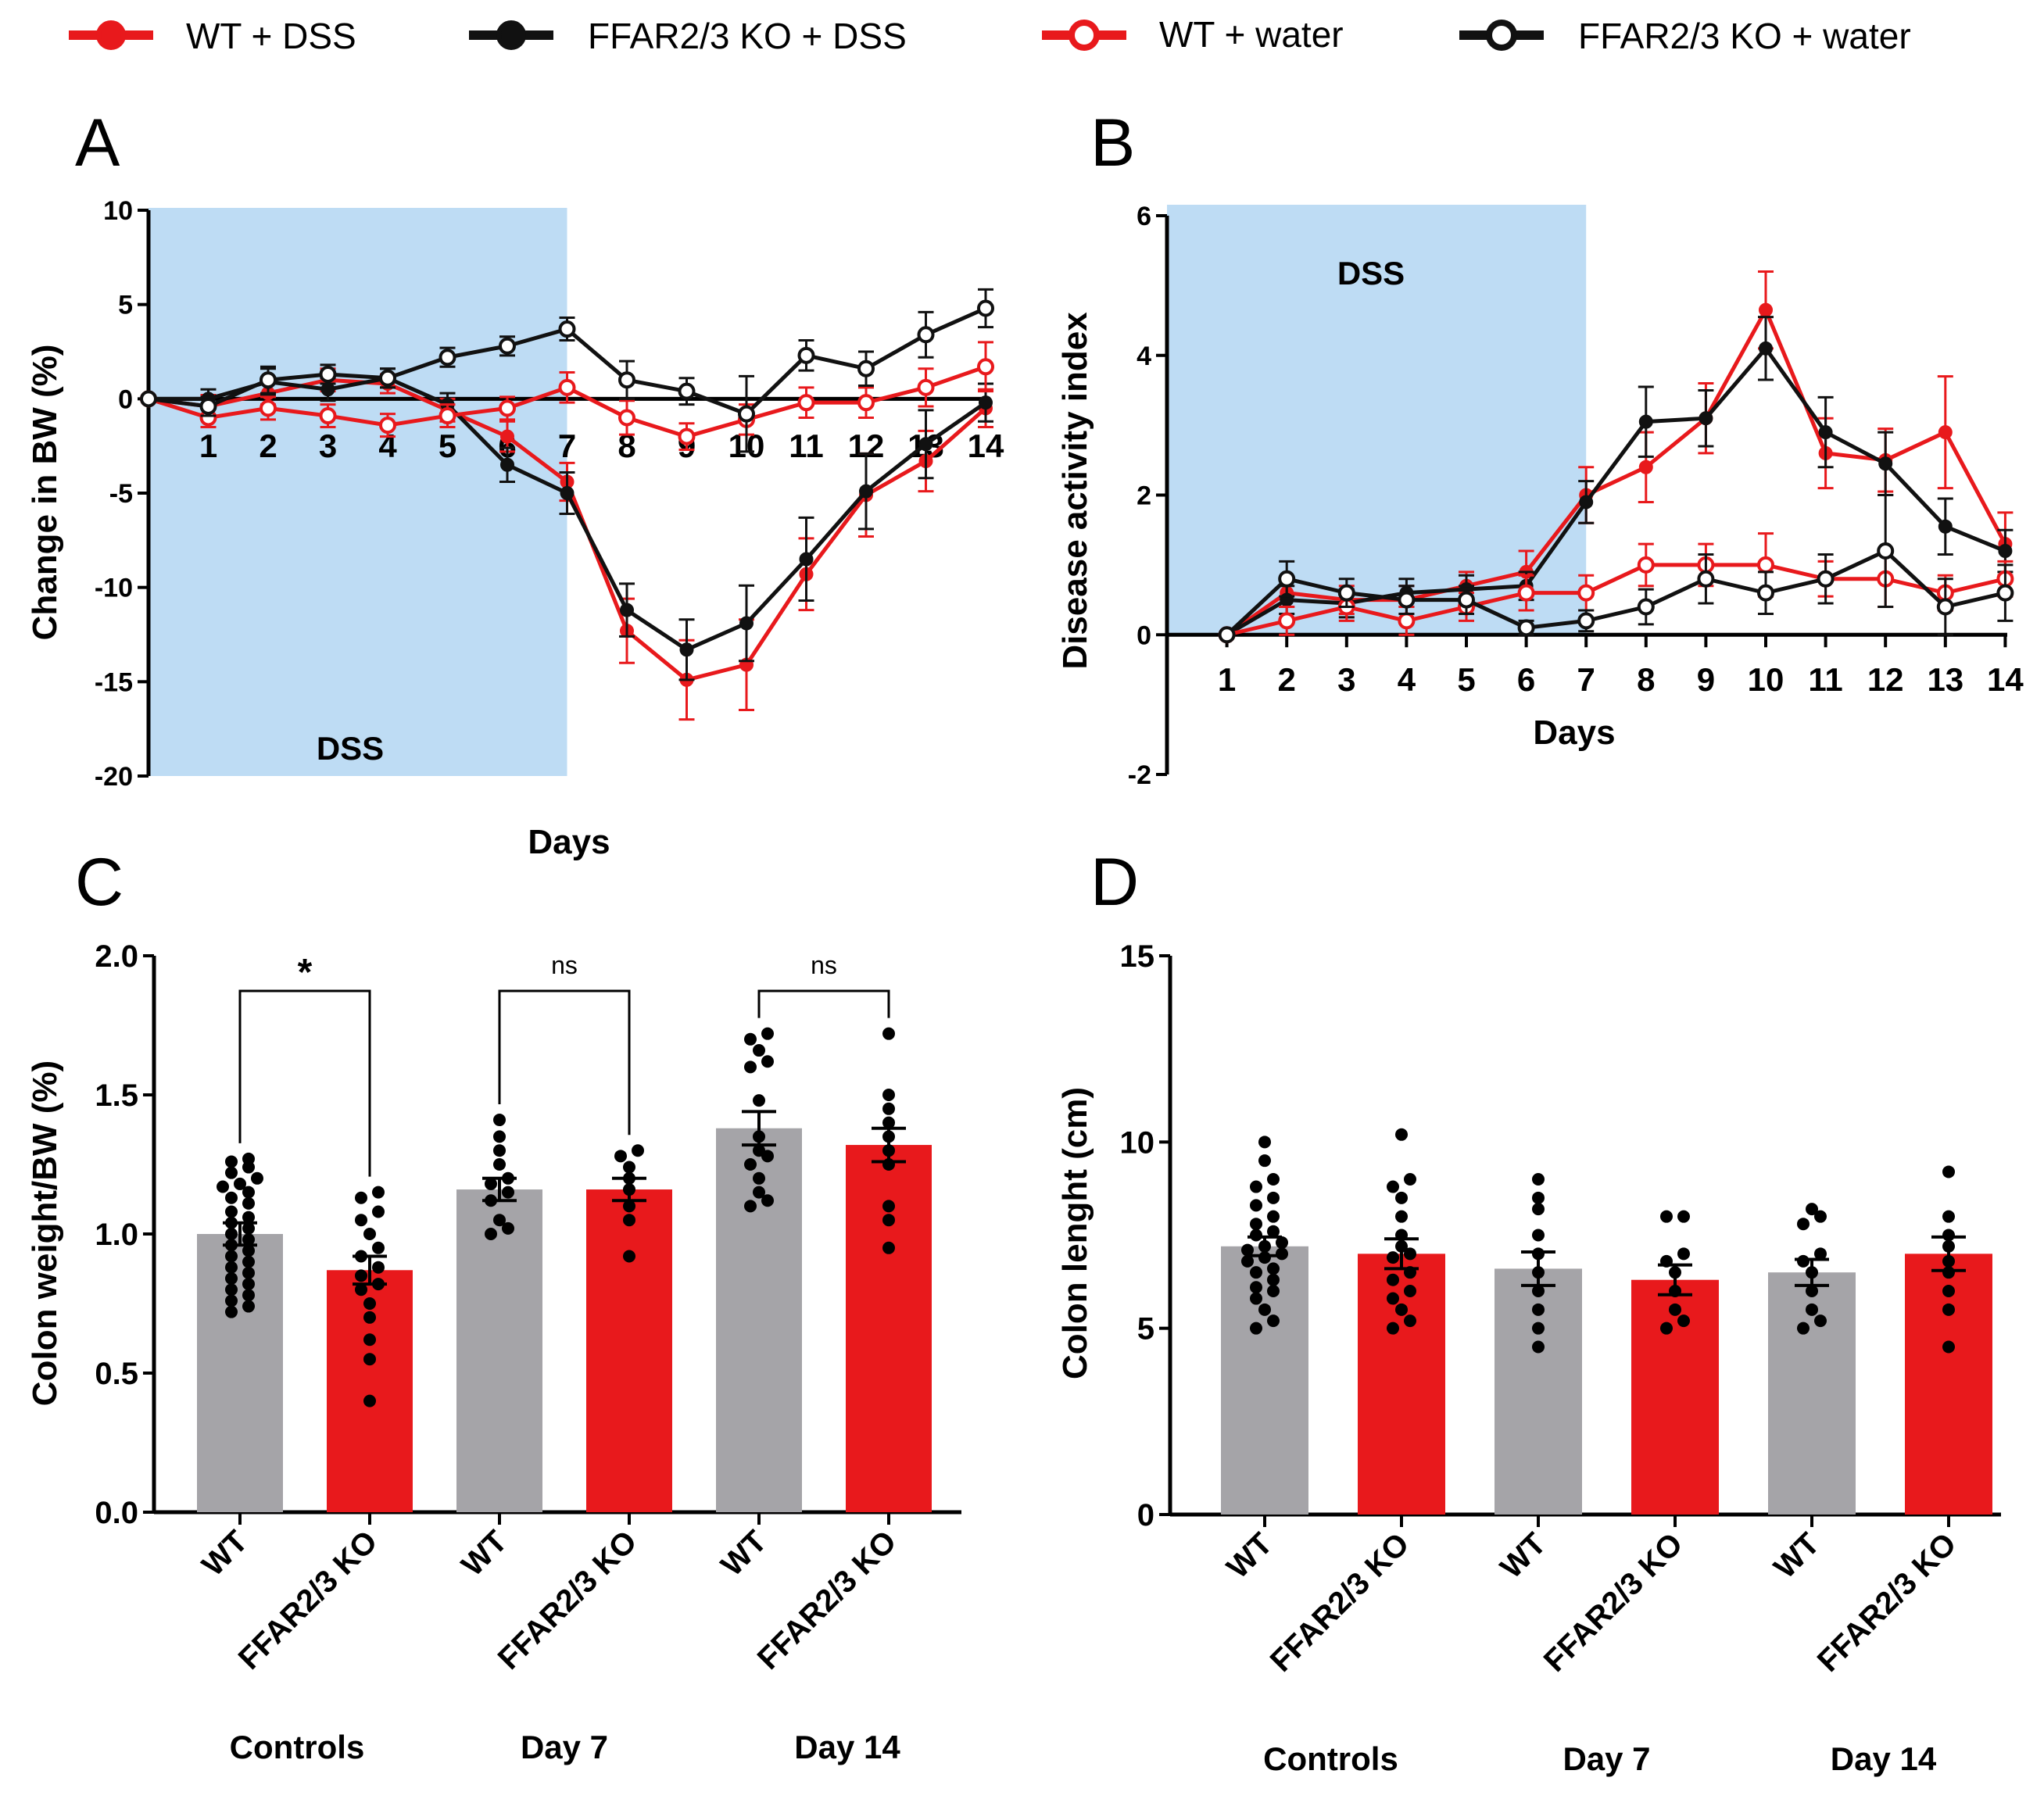 The image size is (2044, 1799). I want to click on c-category-label: FFAR2/3 KO, so click(309, 1600).